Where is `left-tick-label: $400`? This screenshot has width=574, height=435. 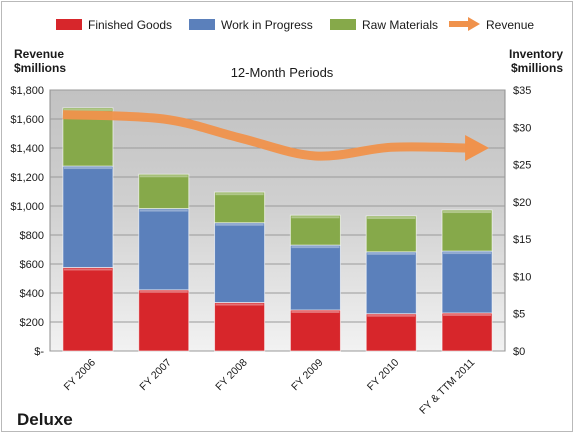 left-tick-label: $400 is located at coordinates (32, 294).